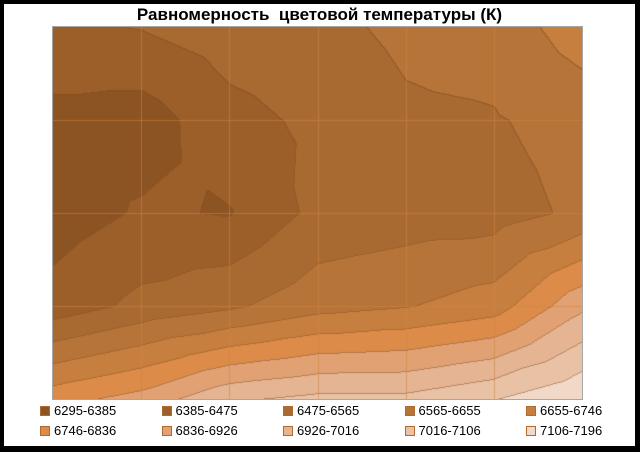  Describe the element at coordinates (319, 14) in the screenshot. I see `chart-title: Равномерность цветовой температуры (К)` at that location.